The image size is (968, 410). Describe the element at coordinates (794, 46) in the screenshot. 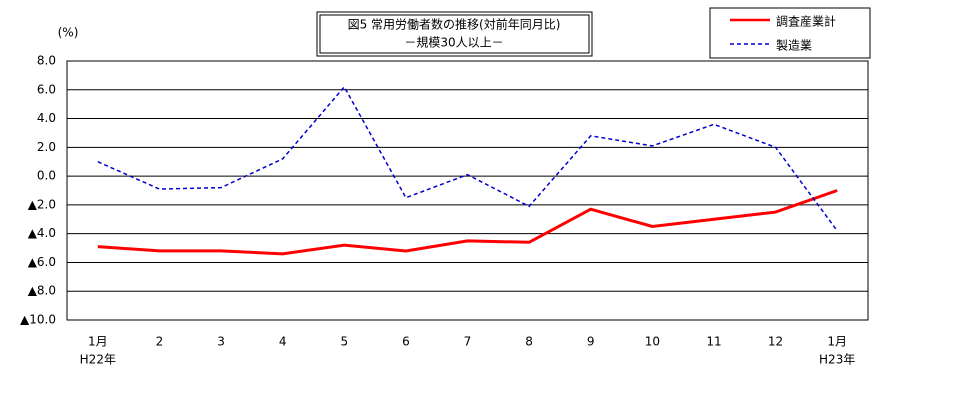

I see `legend-label: 製造業` at that location.